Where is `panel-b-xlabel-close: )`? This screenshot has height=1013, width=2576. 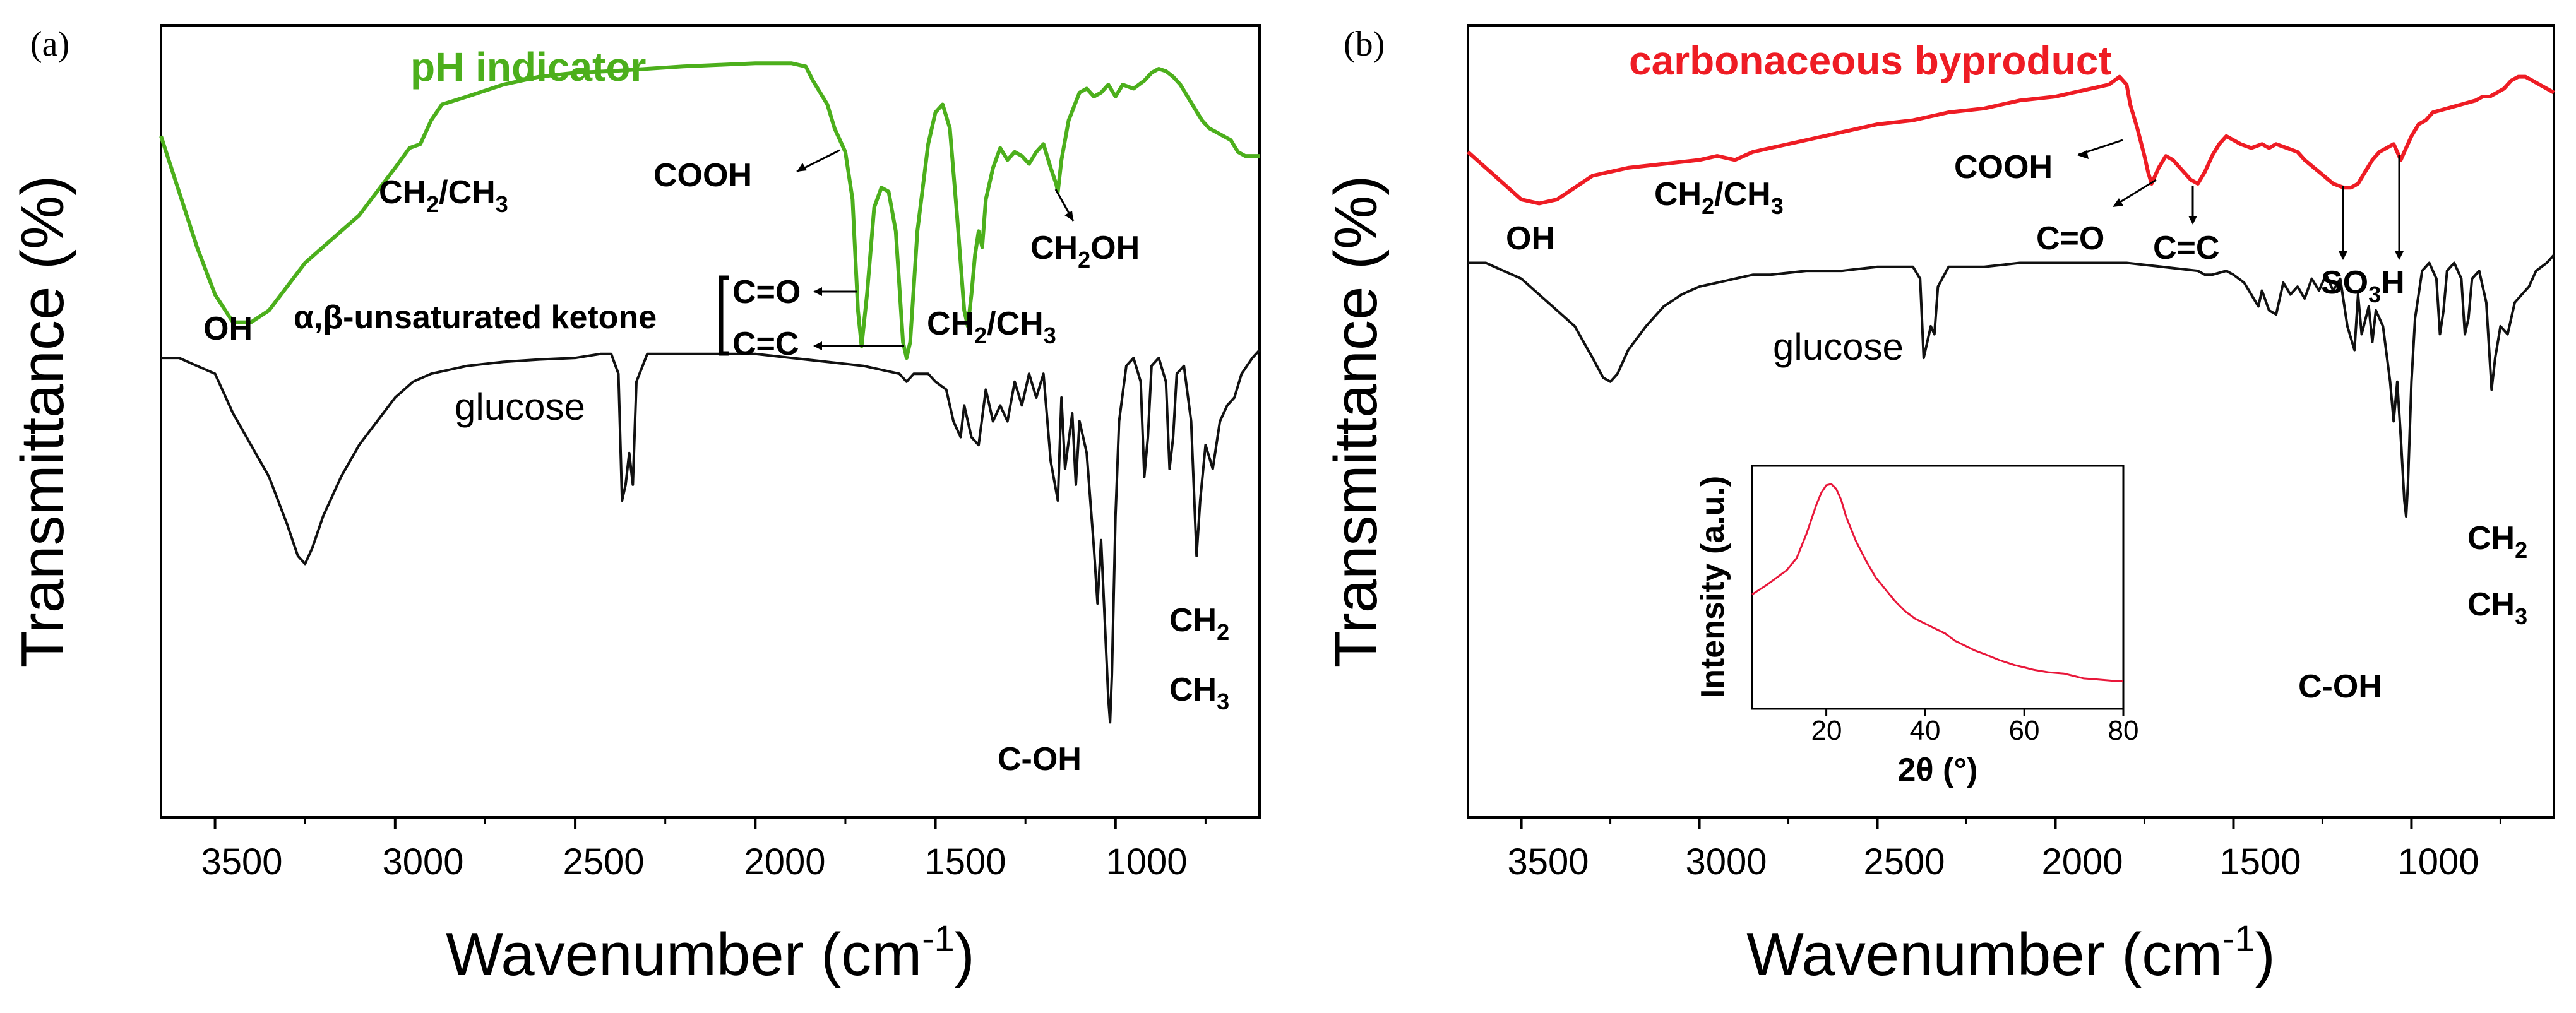
panel-b-xlabel-close: ) is located at coordinates (2265, 954).